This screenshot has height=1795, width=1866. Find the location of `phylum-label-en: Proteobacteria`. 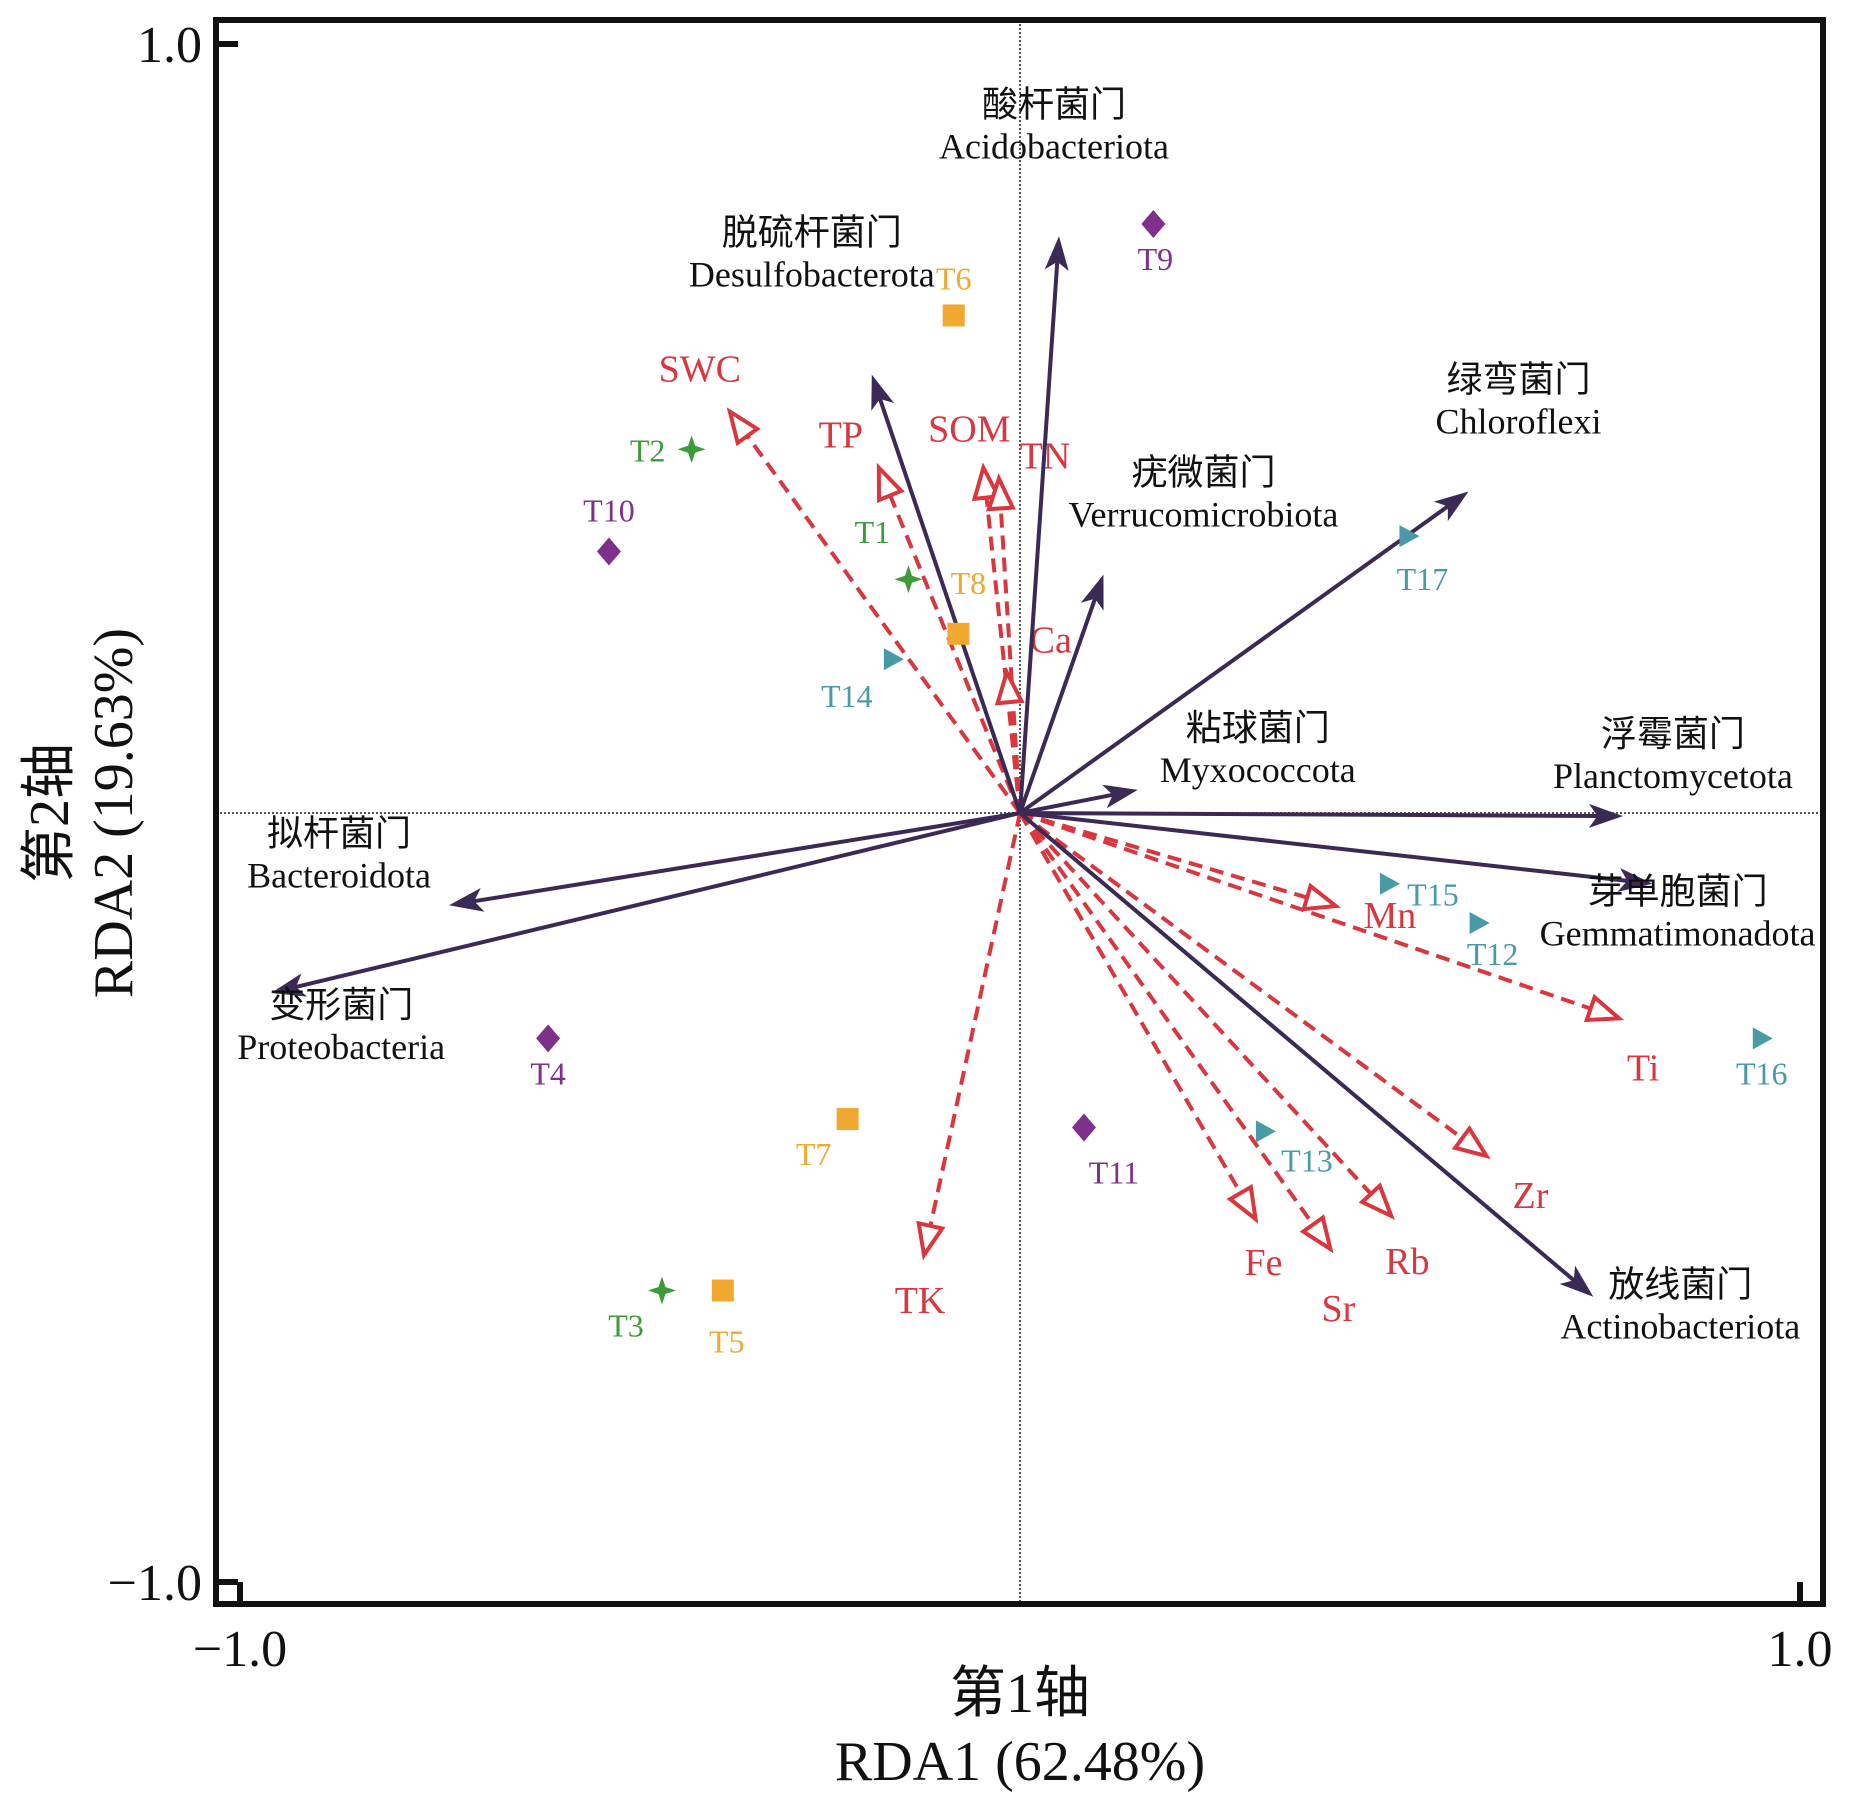

phylum-label-en: Proteobacteria is located at coordinates (341, 1047).